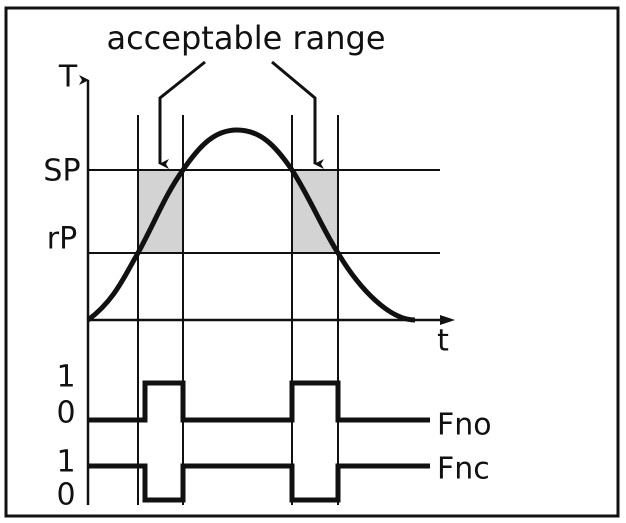 The height and width of the screenshot is (523, 626). Describe the element at coordinates (245, 38) in the screenshot. I see `annotation: acceptable range` at that location.